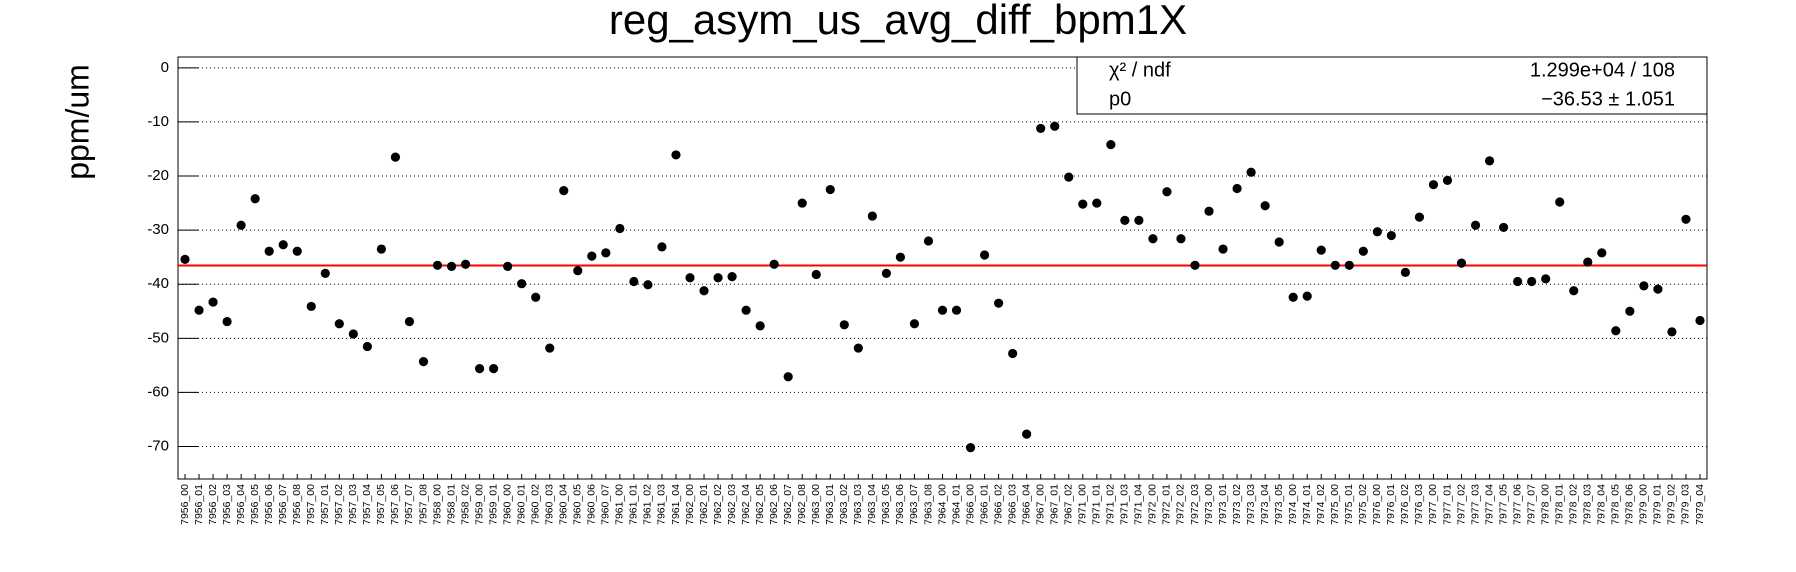 The height and width of the screenshot is (572, 1796). I want to click on x-tick-label: 7957_05, so click(381, 504).